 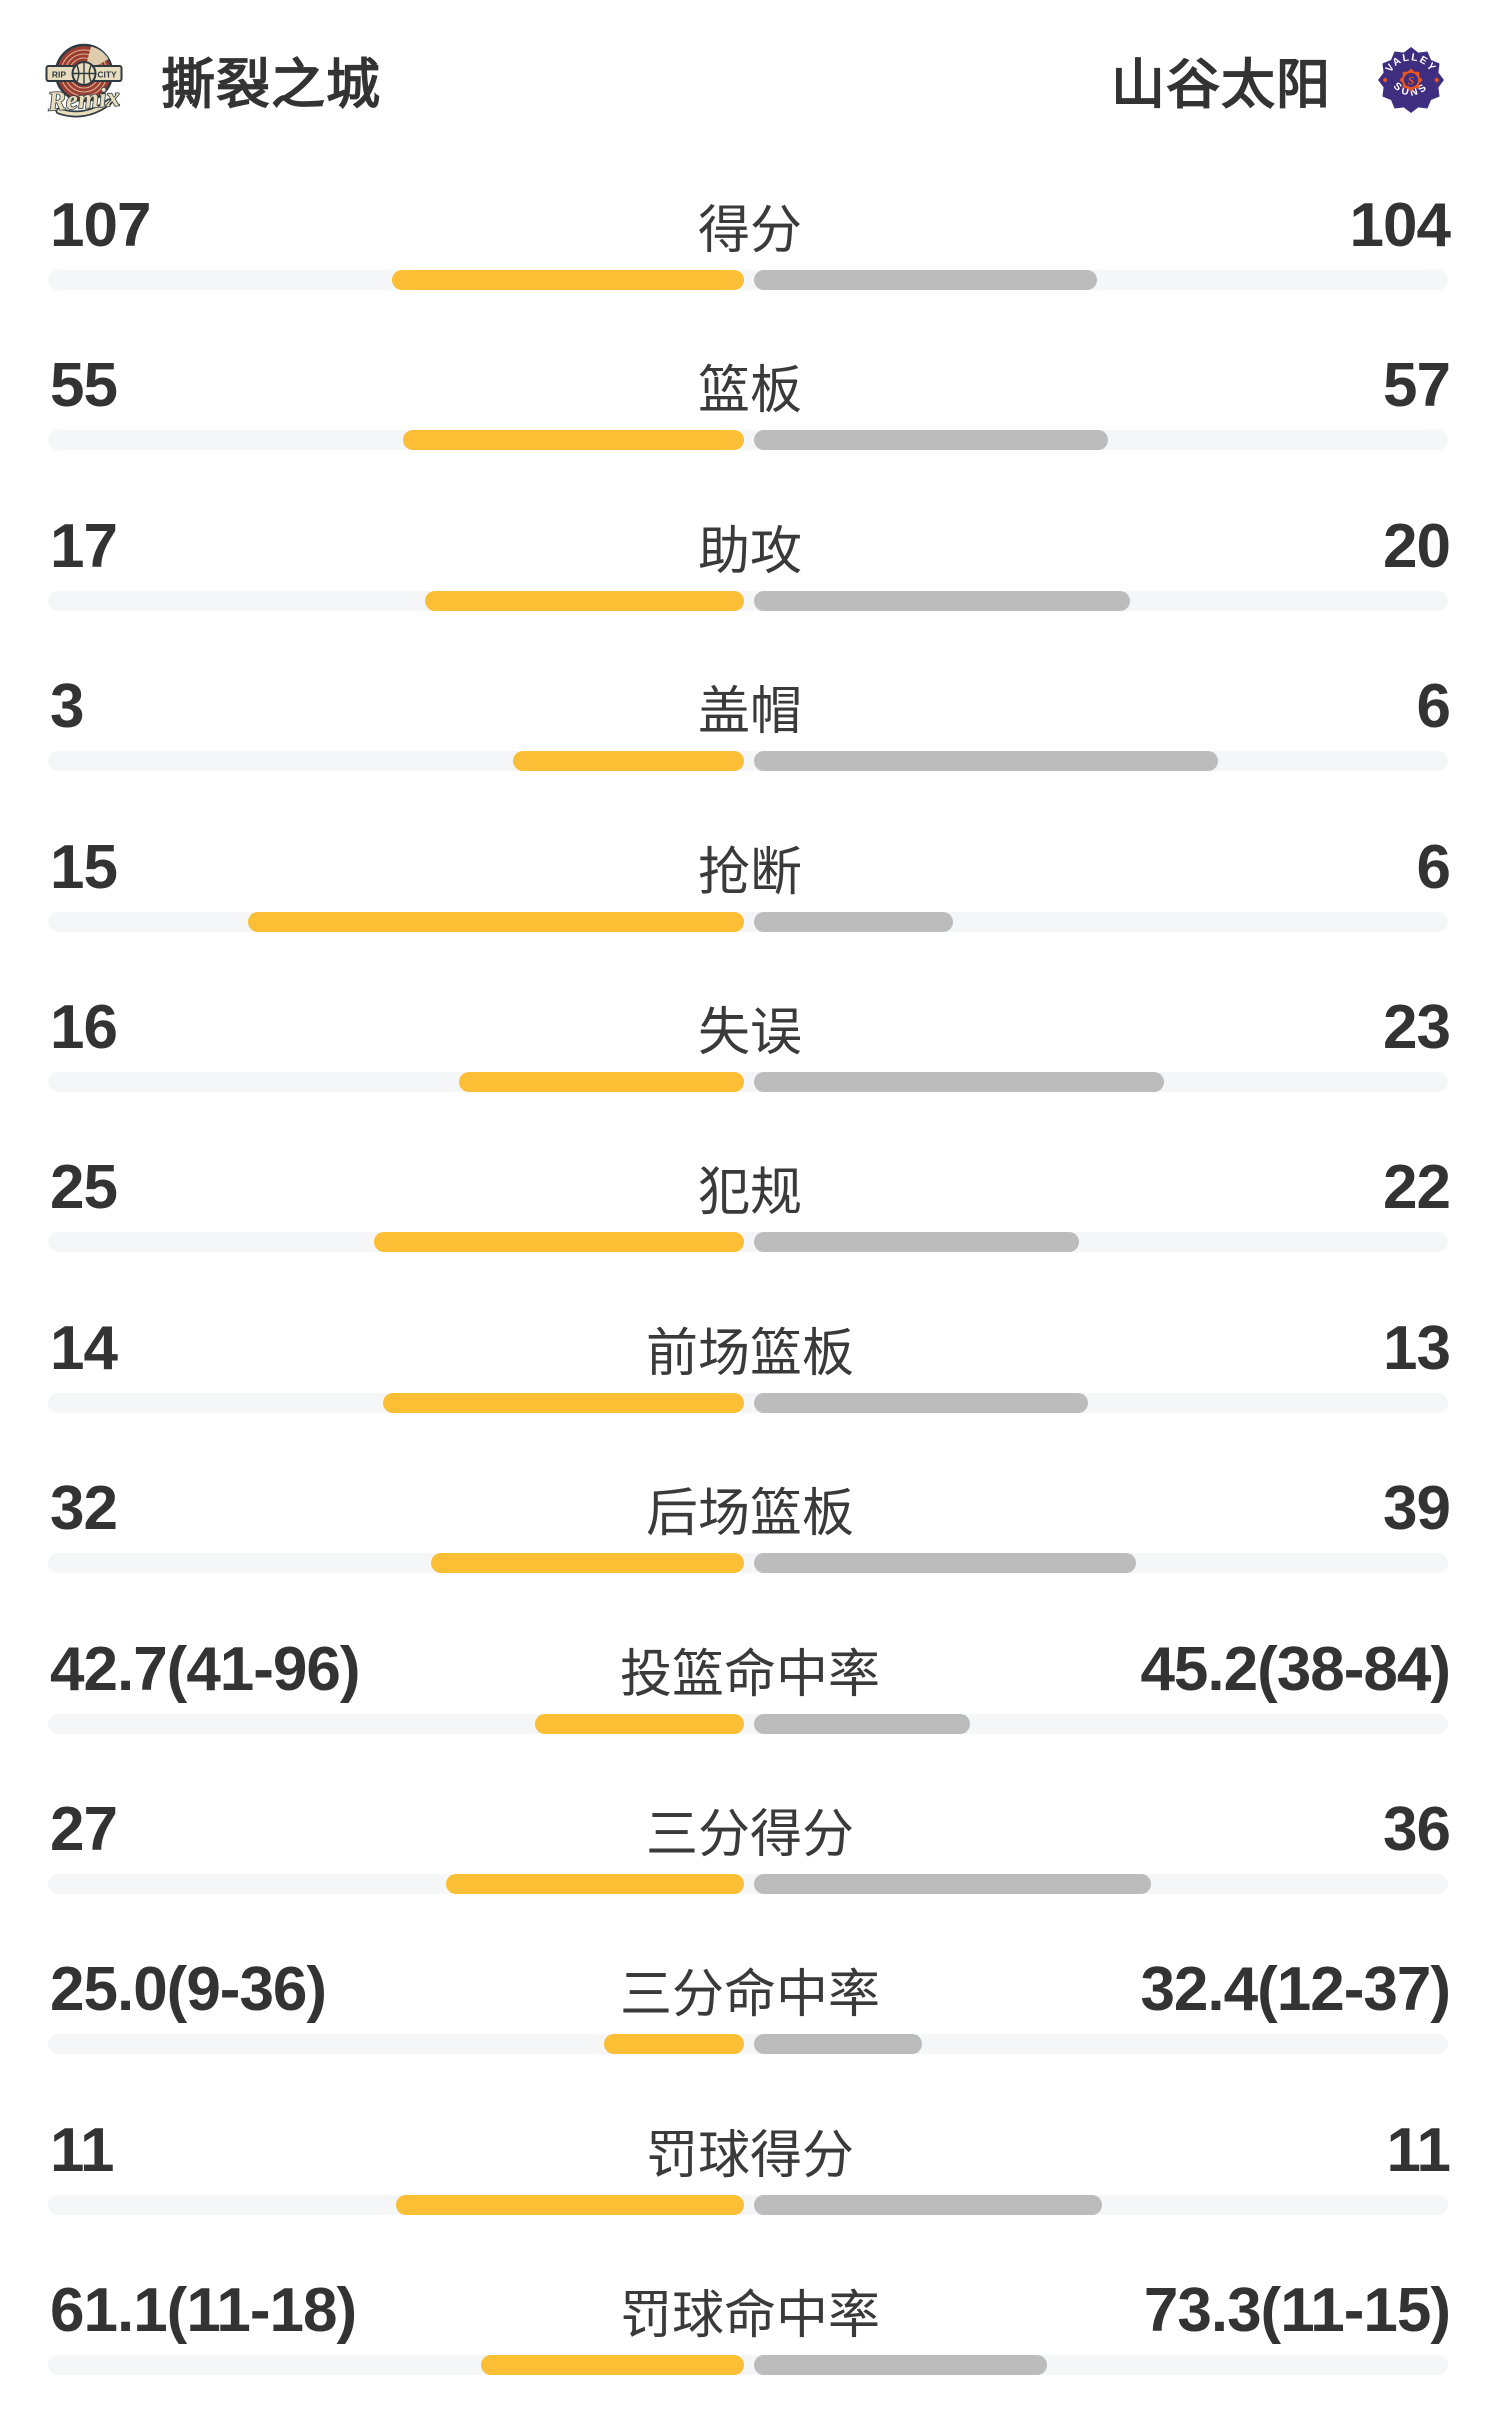 I want to click on svg-text: CITY, so click(x=107, y=74).